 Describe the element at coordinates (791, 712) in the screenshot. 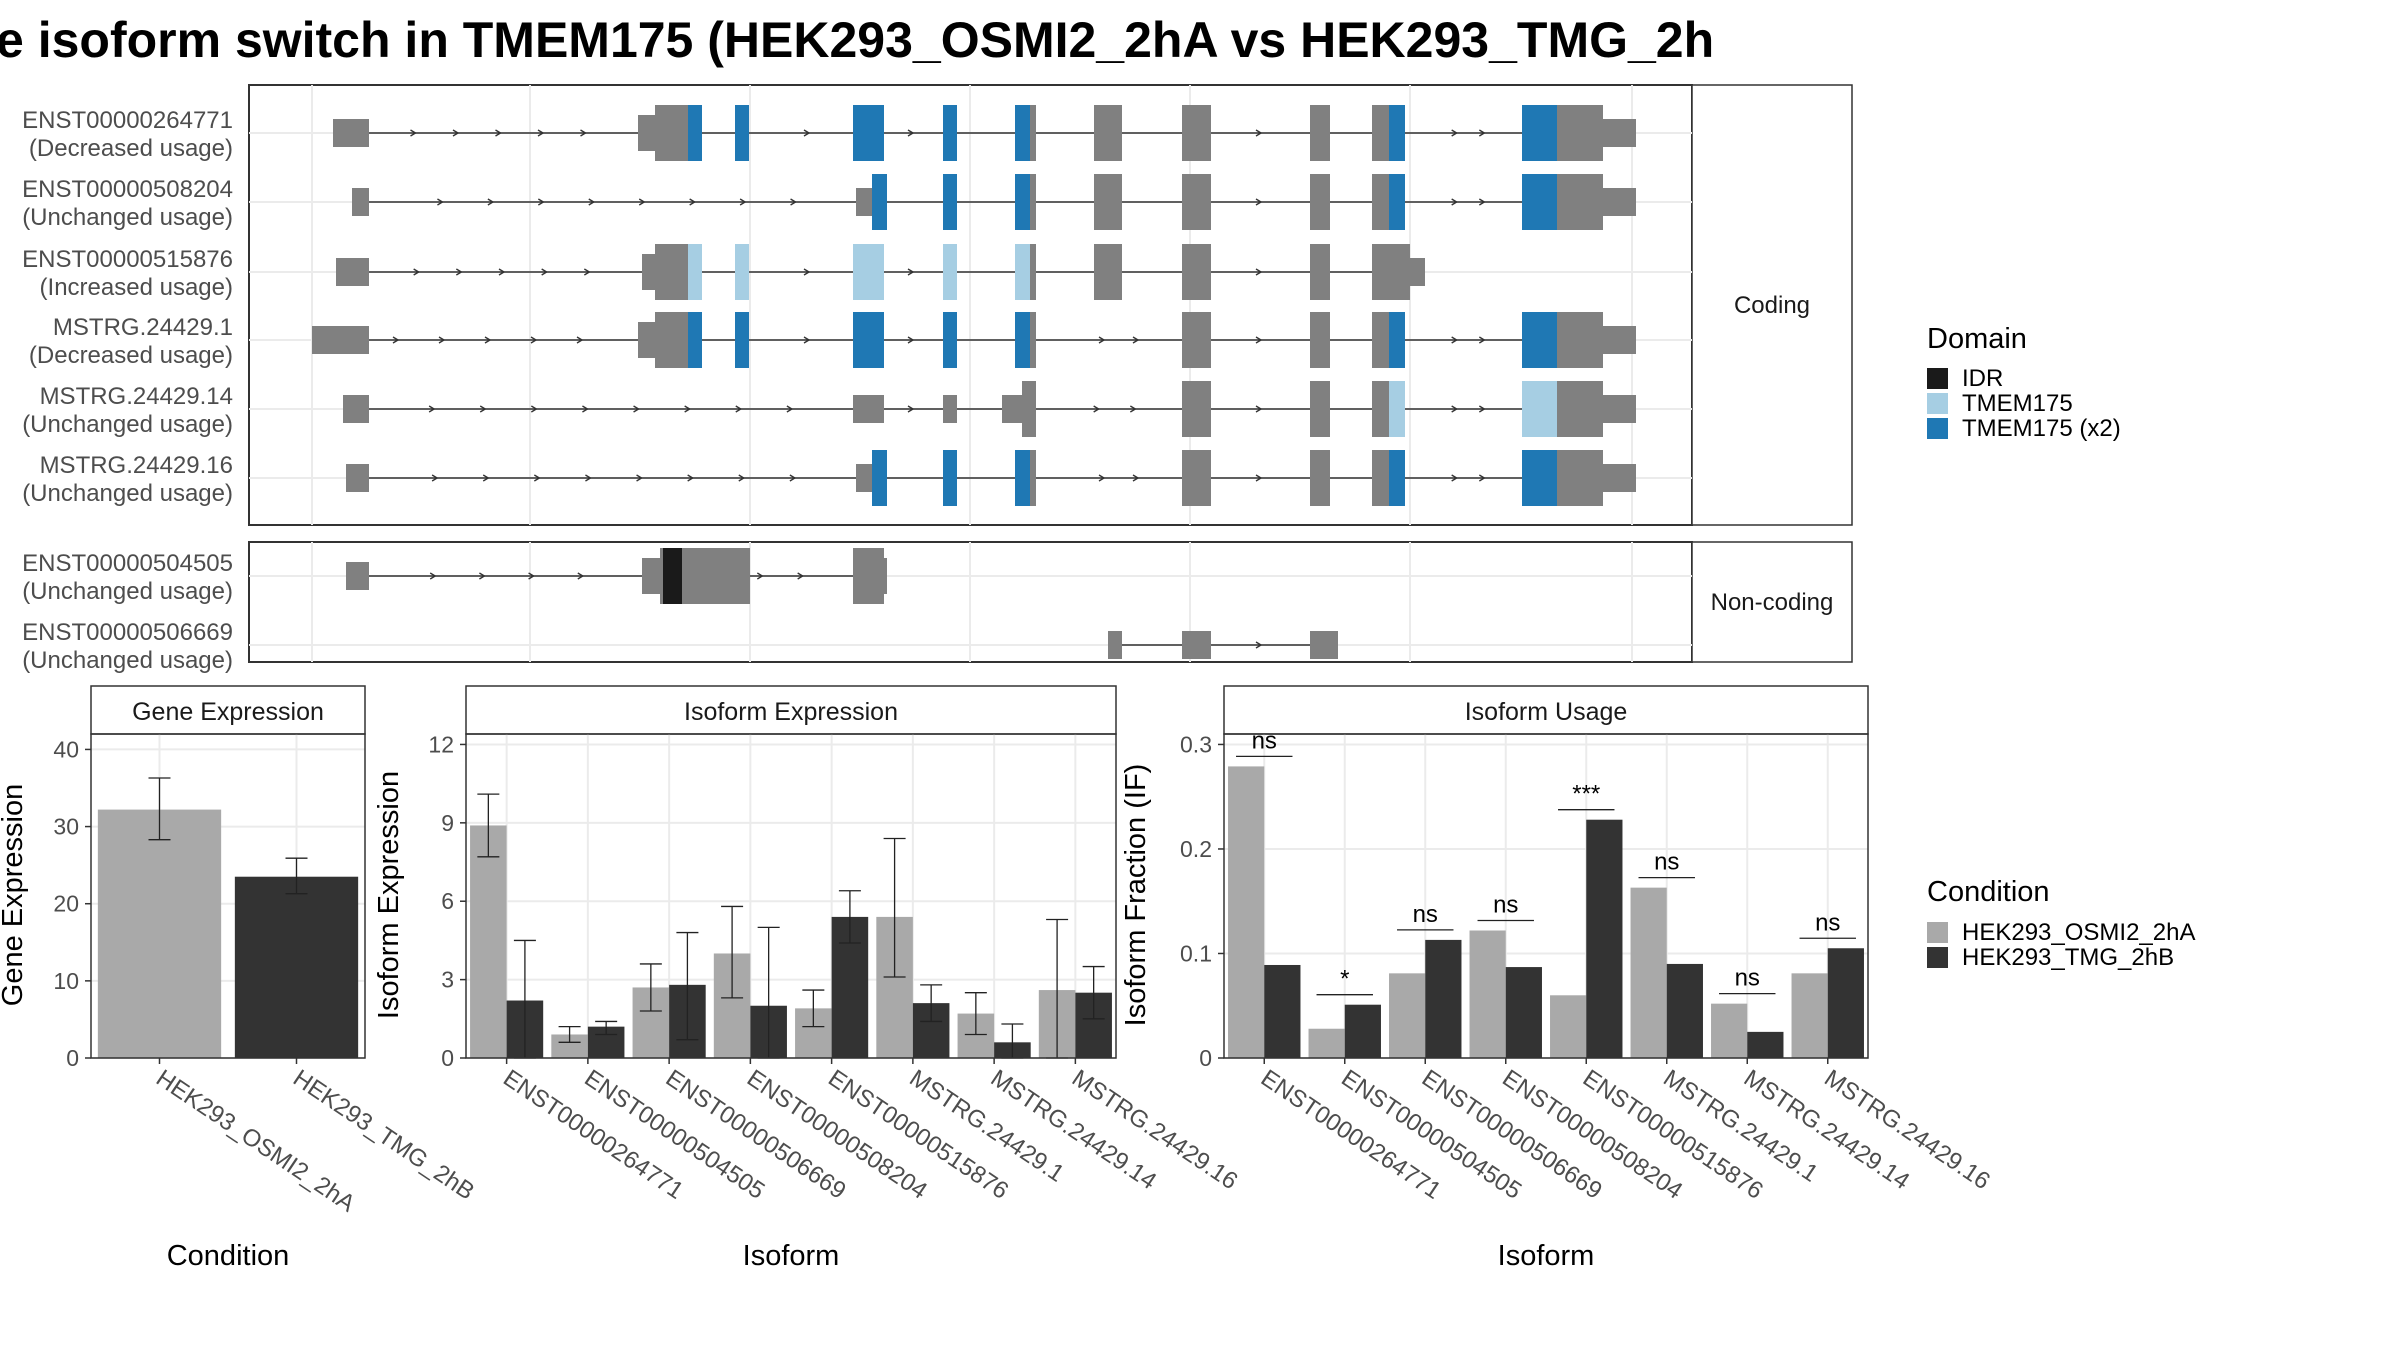

I see `panel-strip-label: Isoform Expression` at that location.